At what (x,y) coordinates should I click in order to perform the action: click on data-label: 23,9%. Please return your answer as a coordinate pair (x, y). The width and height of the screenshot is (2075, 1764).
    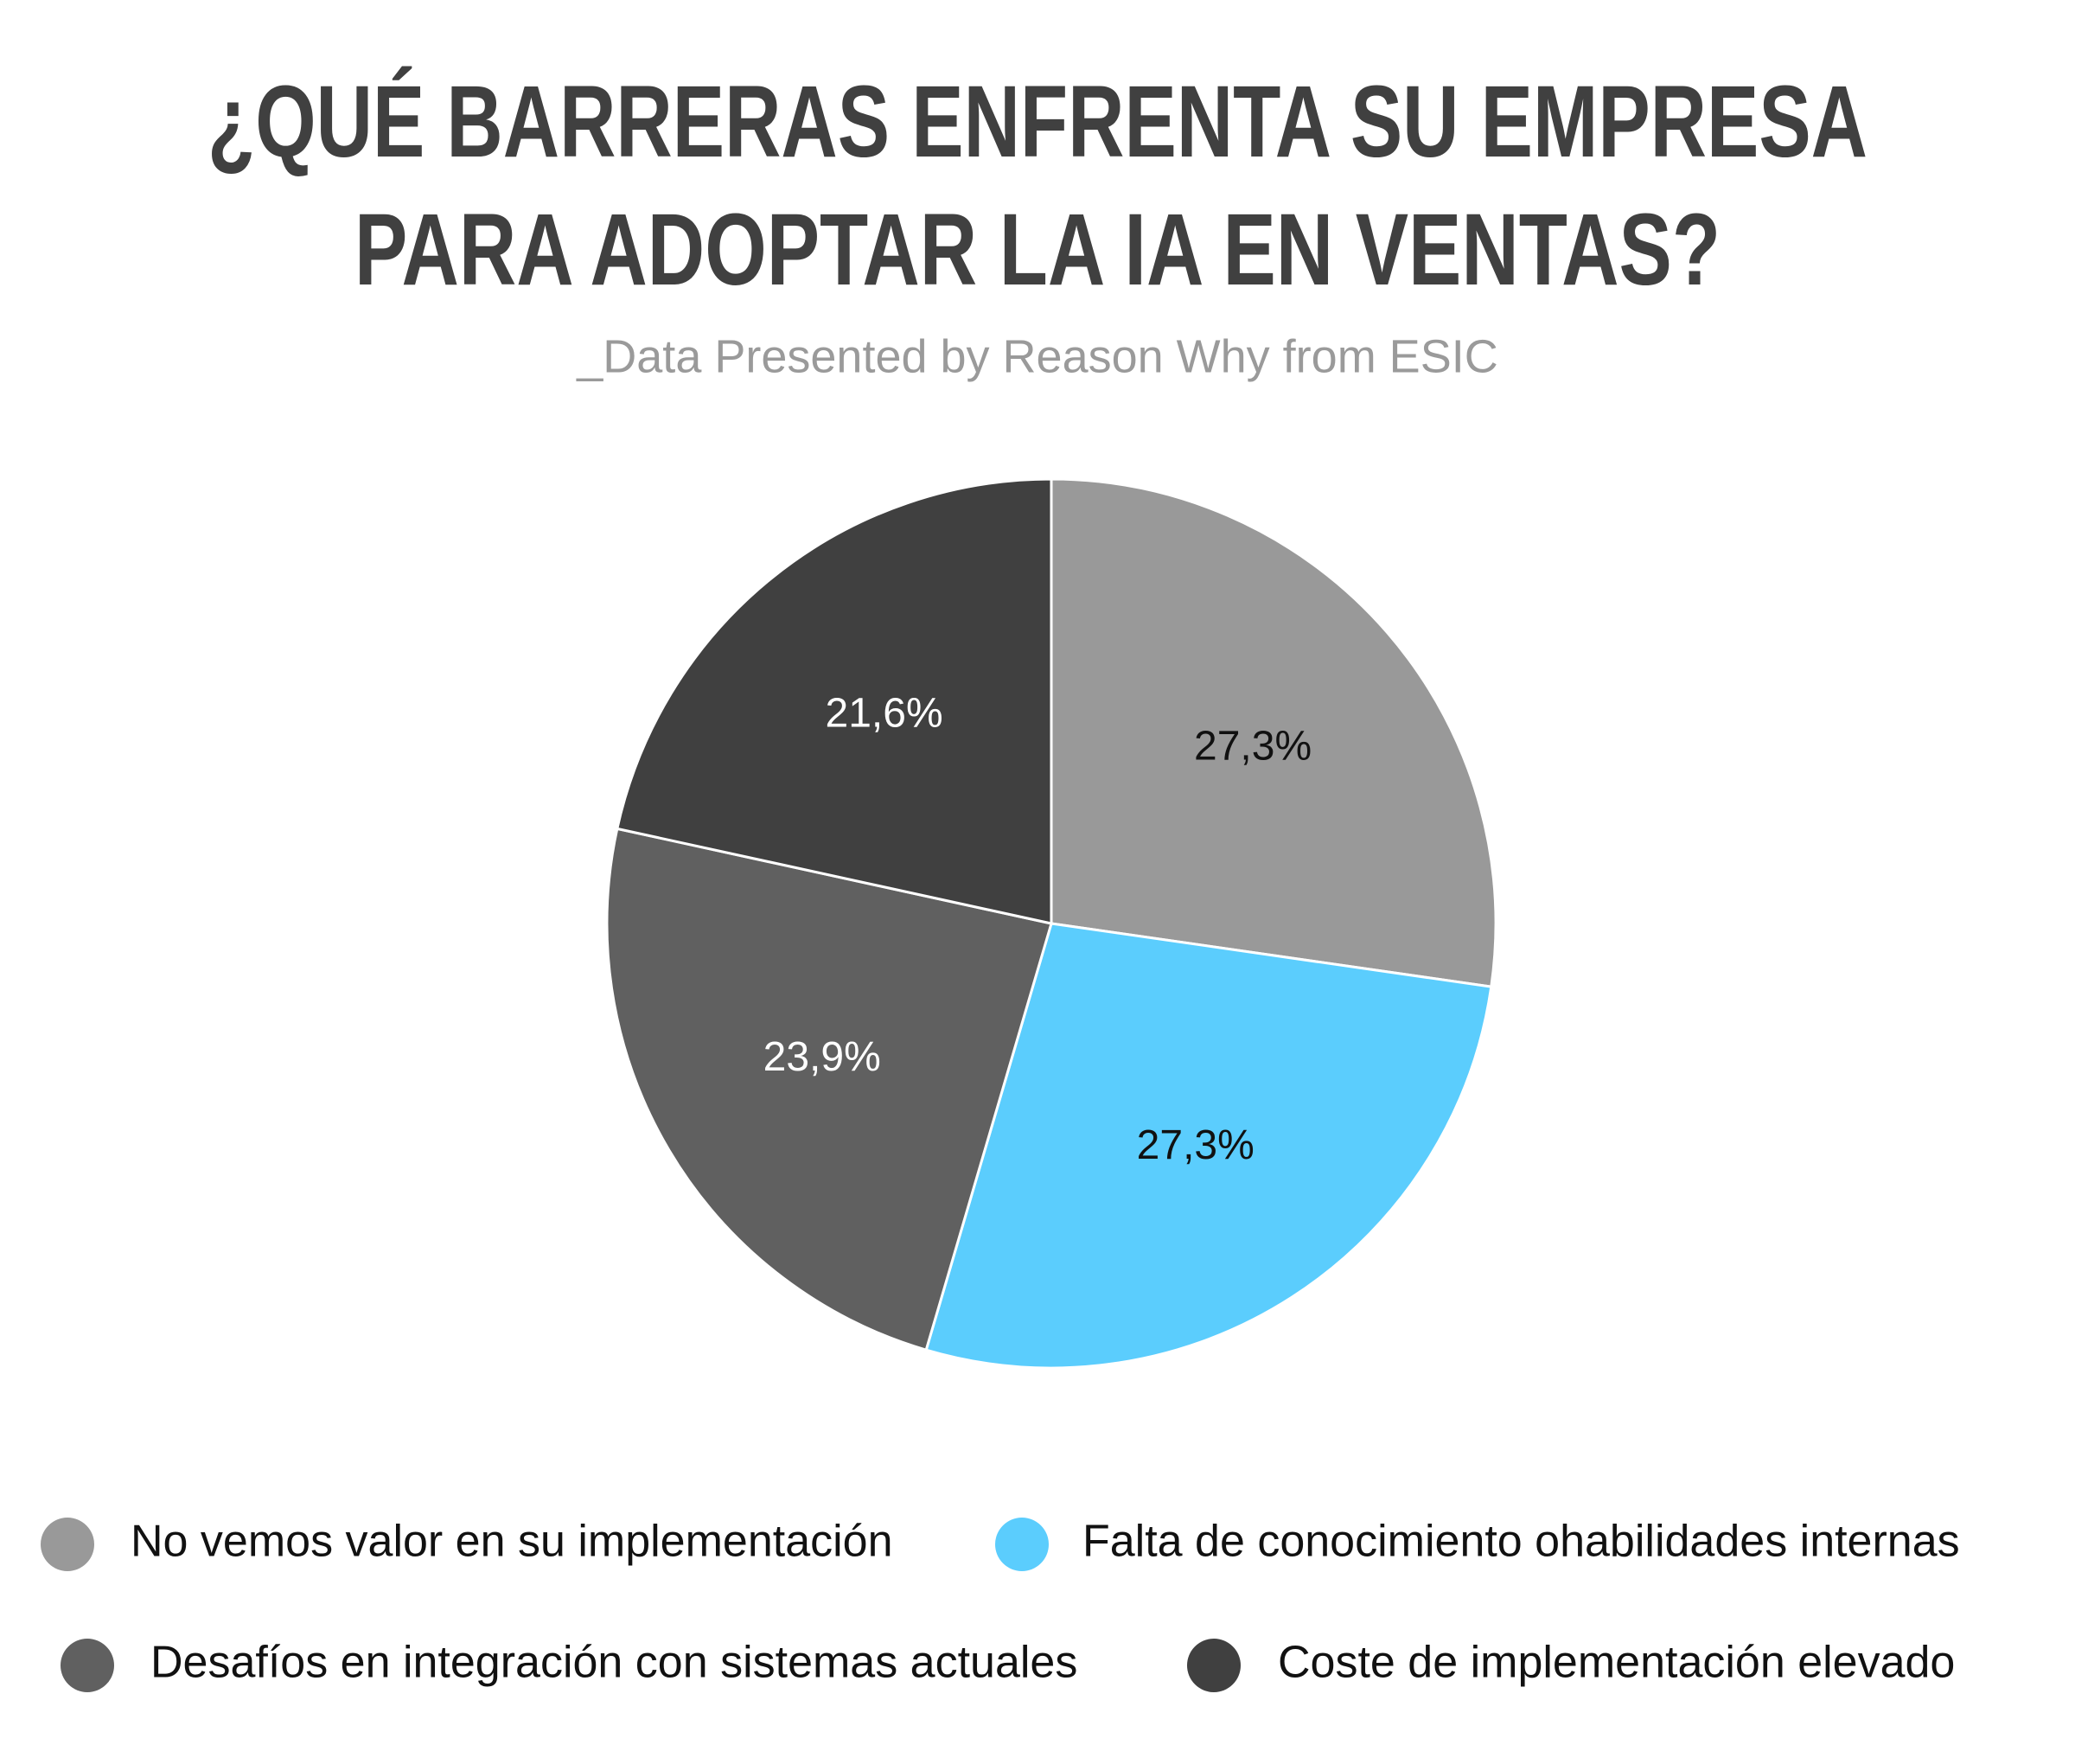
    Looking at the image, I should click on (822, 1057).